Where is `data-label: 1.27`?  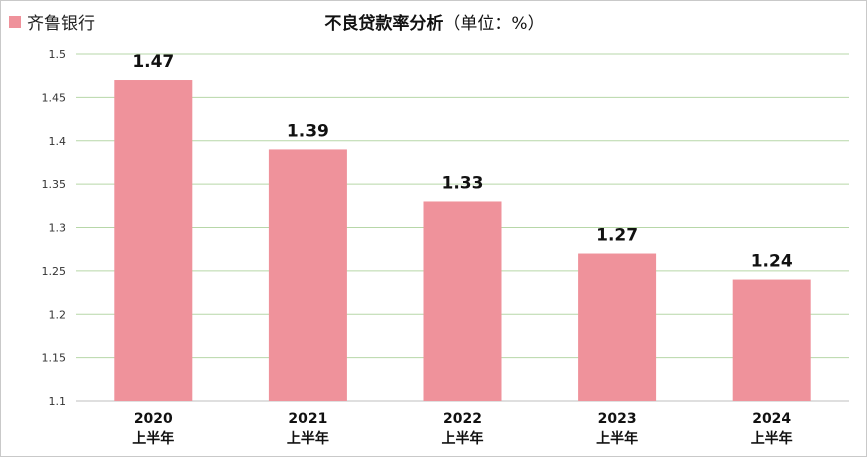 data-label: 1.27 is located at coordinates (617, 236).